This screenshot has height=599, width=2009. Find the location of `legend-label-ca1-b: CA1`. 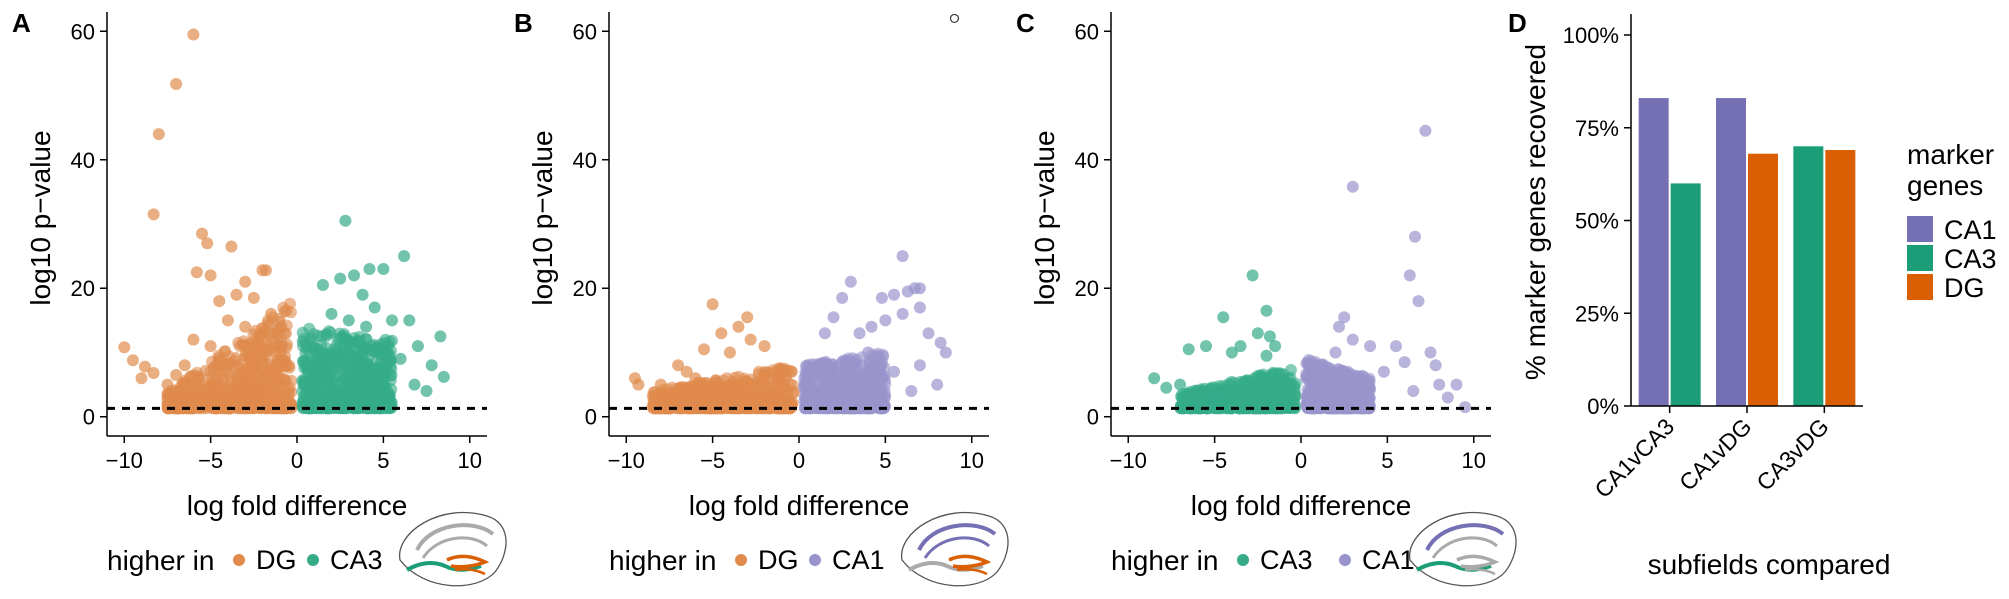

legend-label-ca1-b: CA1 is located at coordinates (858, 560).